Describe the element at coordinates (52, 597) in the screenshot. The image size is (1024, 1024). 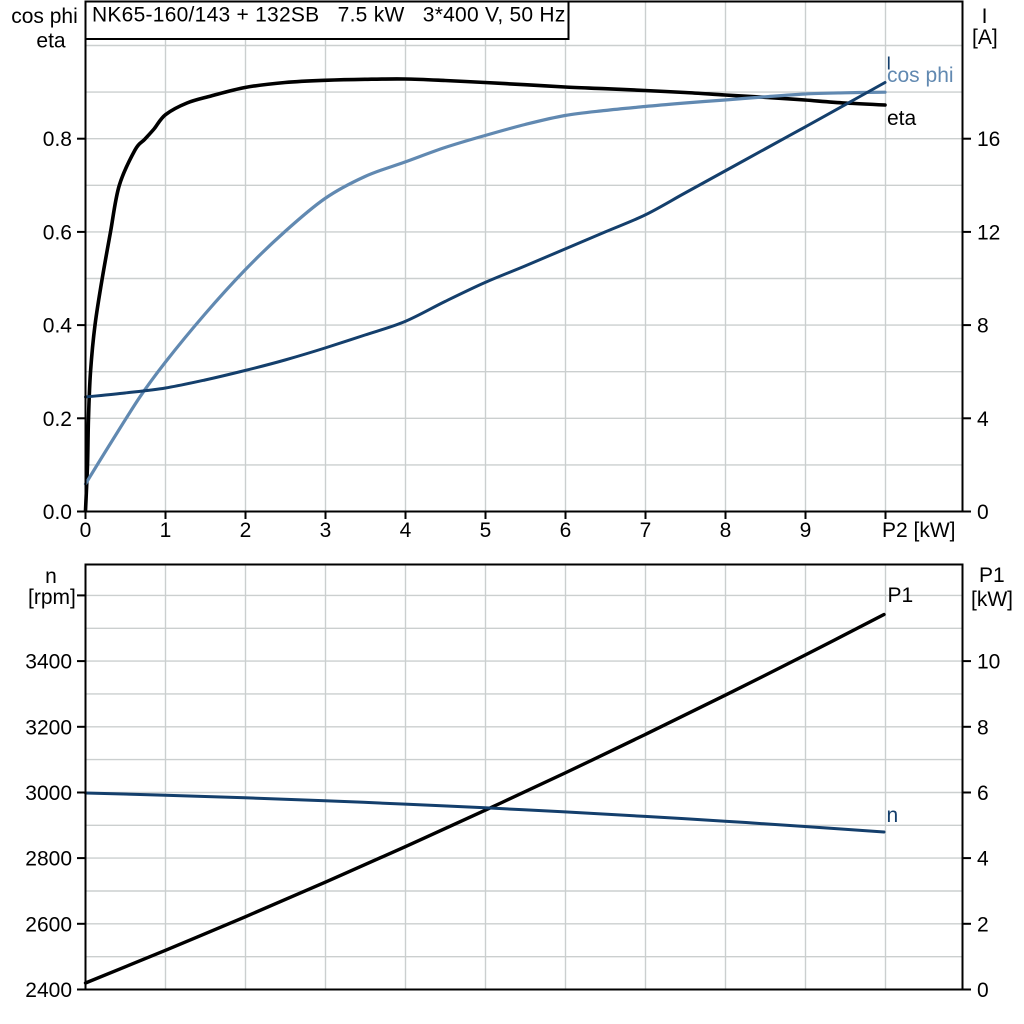
I see `svg-text: [rpm]` at that location.